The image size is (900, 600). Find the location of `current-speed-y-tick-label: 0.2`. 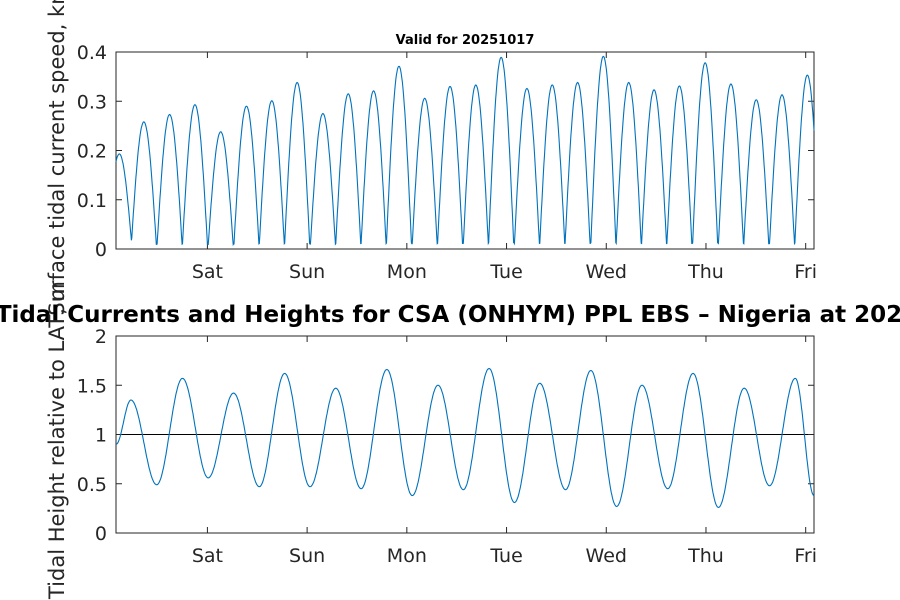

current-speed-y-tick-label: 0.2 is located at coordinates (92, 152).